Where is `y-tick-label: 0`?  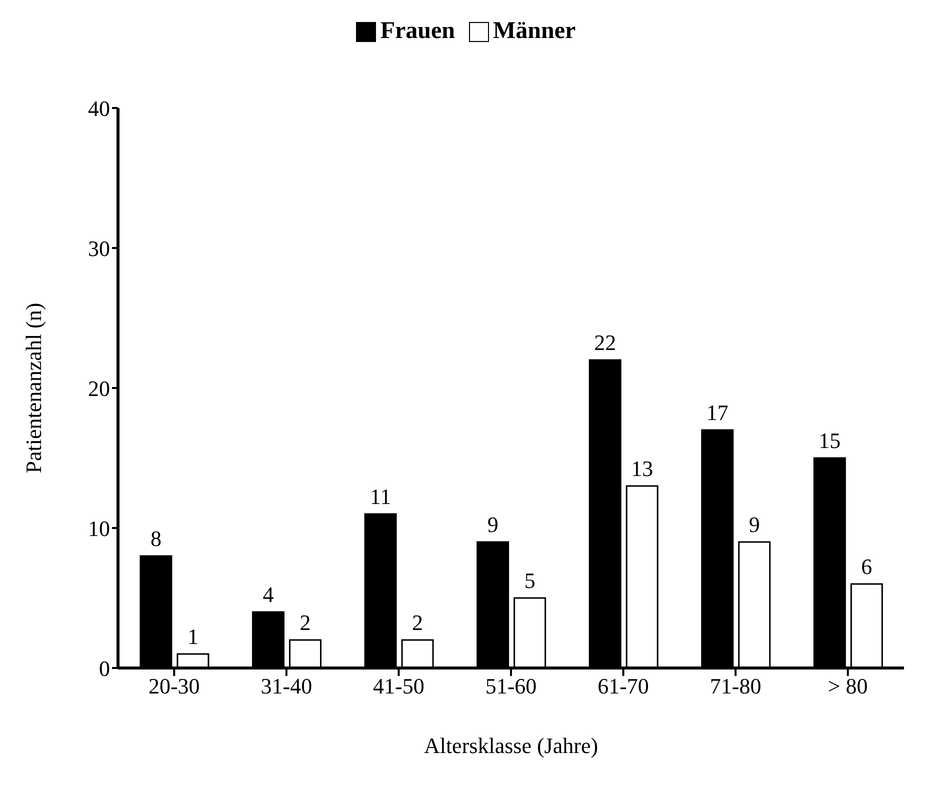 y-tick-label: 0 is located at coordinates (104, 668).